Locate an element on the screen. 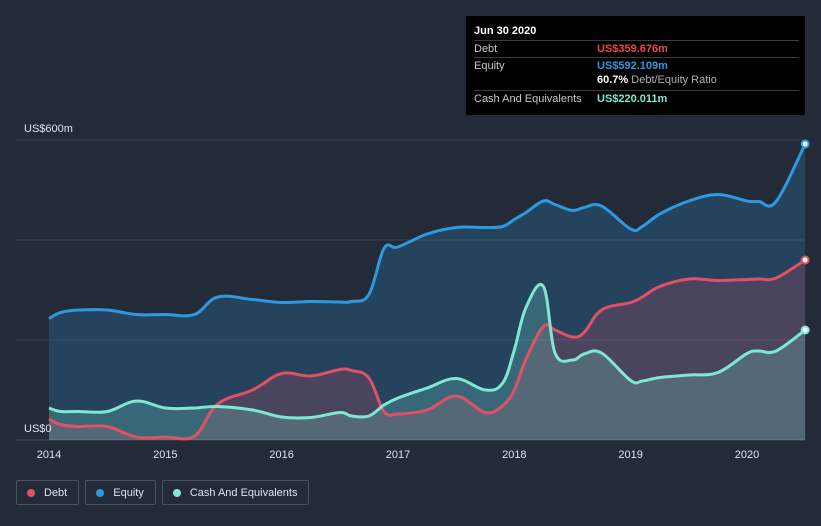 The width and height of the screenshot is (821, 526). debt-end-marker is located at coordinates (805, 260).